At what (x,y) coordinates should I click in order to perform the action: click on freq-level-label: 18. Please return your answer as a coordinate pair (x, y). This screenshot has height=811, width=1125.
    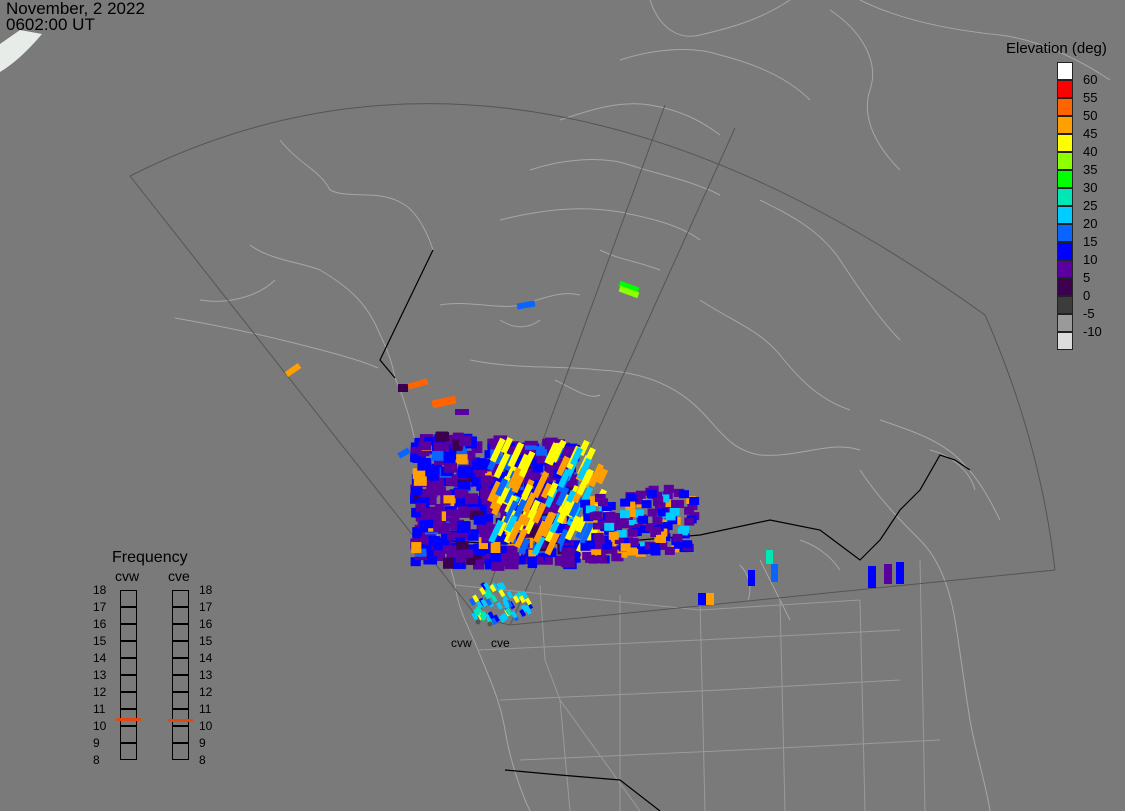
    Looking at the image, I should click on (206, 590).